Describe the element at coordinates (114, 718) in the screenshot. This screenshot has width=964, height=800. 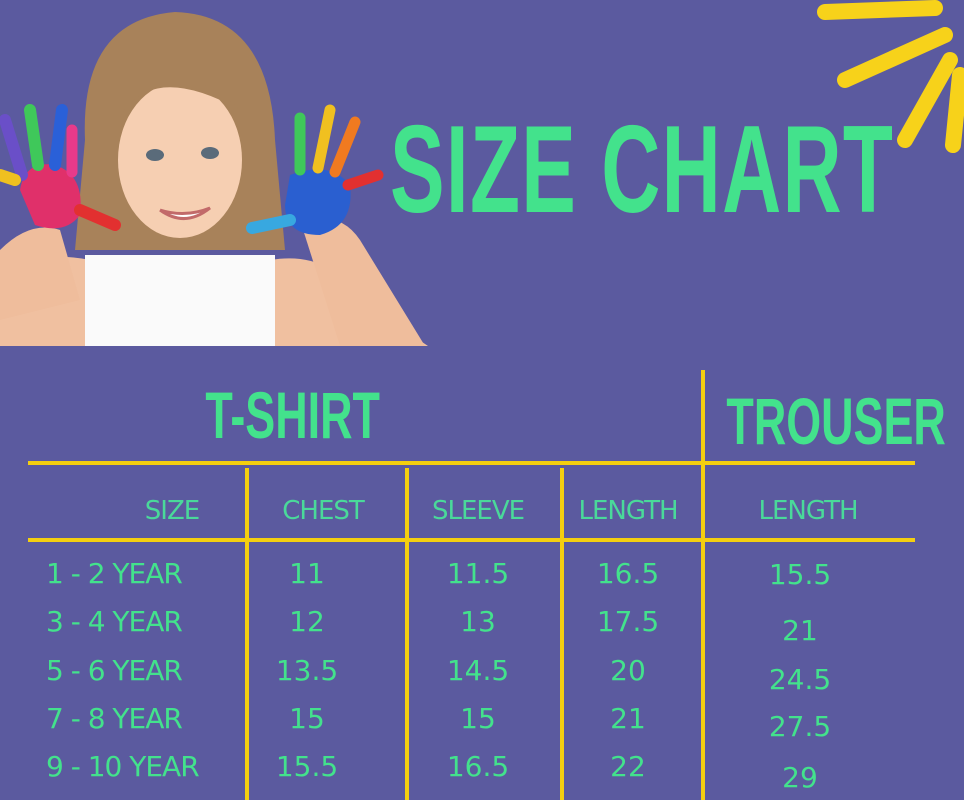
I see `size-cell: 7 - 8 YEAR` at that location.